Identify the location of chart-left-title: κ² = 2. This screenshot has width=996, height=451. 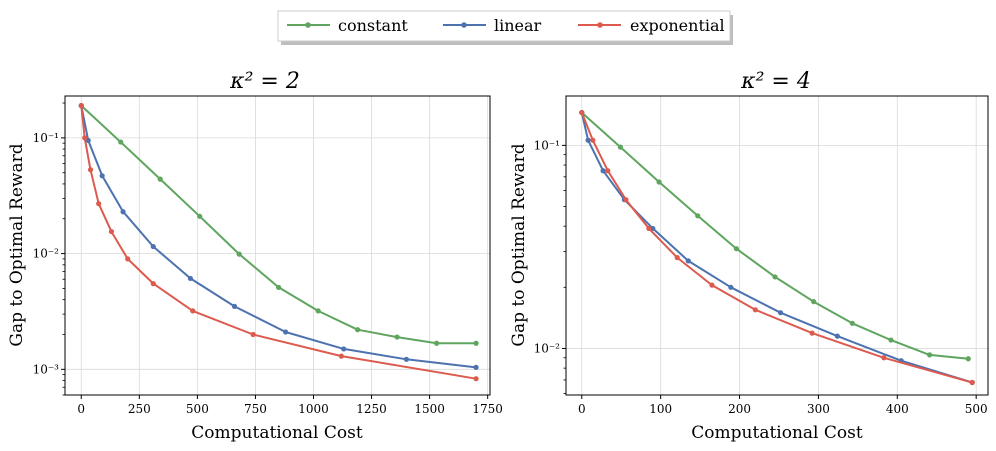
(264, 81).